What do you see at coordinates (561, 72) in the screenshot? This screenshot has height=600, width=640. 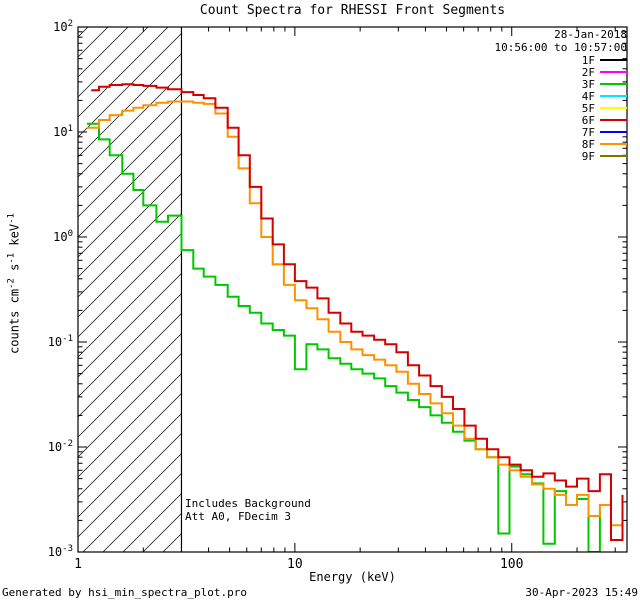 I see `legend-entry-2F: 2F` at bounding box center [561, 72].